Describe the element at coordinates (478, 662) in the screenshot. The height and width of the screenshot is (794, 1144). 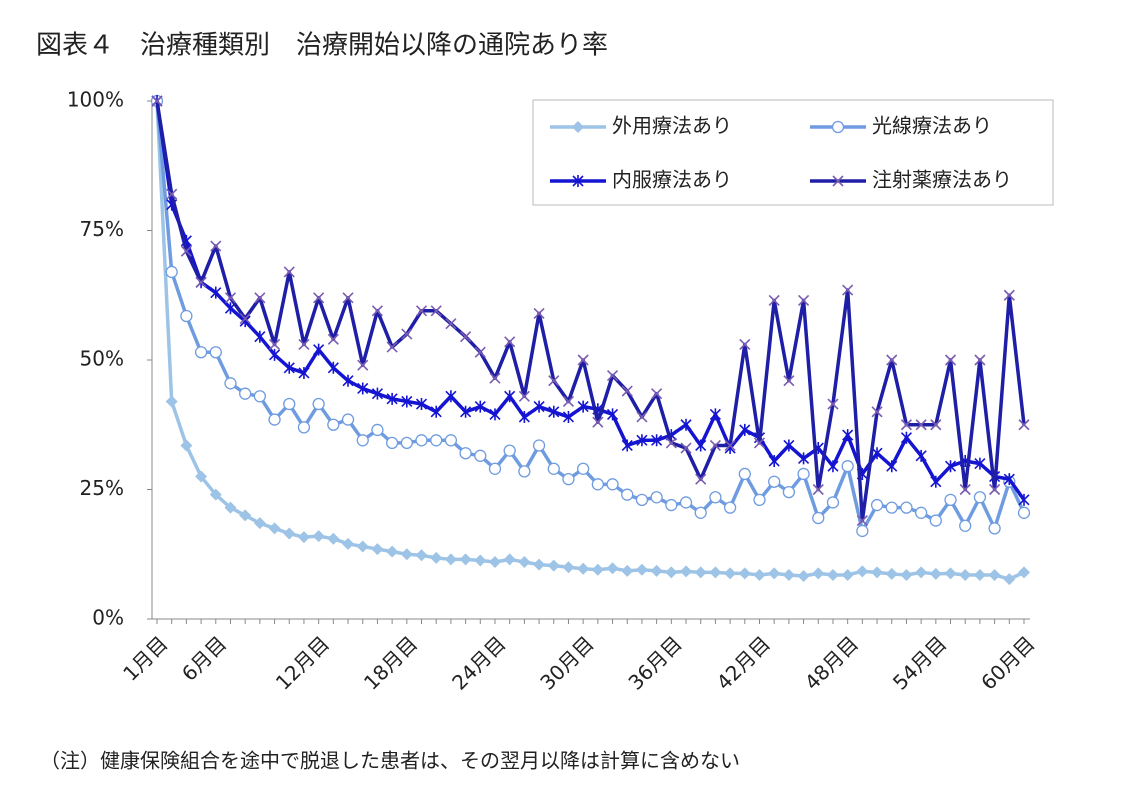
I see `x-tick-label: 24月目` at that location.